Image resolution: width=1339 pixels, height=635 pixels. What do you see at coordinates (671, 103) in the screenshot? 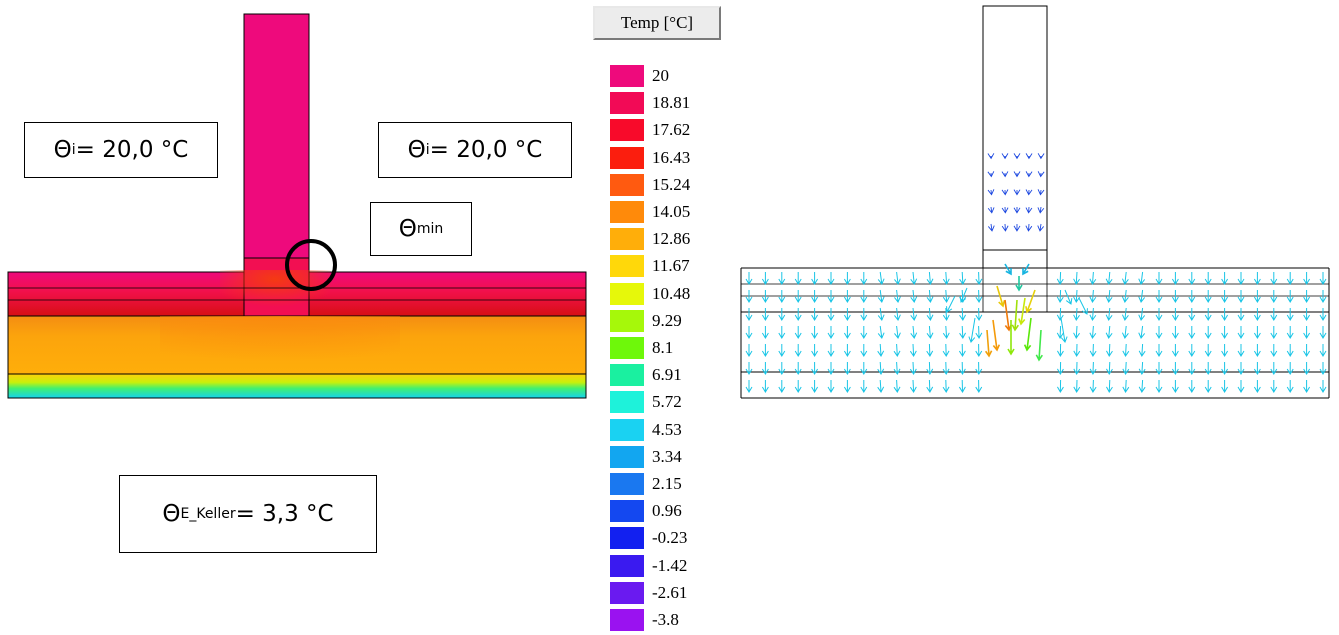
I see `legend-label: 18.81` at bounding box center [671, 103].